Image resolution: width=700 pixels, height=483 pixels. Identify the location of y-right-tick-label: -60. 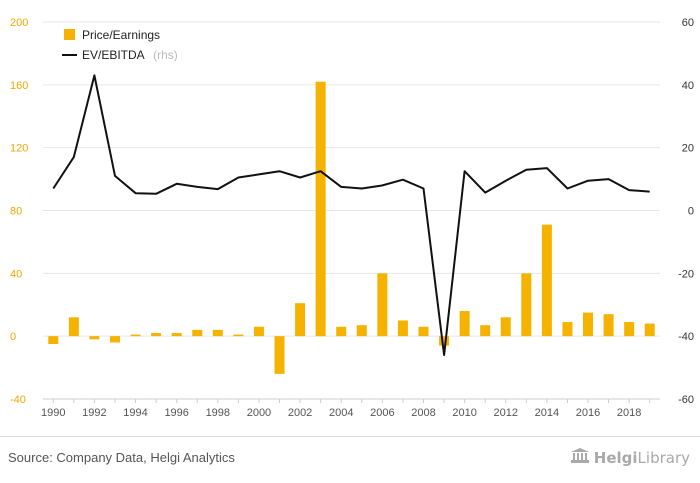
(686, 400).